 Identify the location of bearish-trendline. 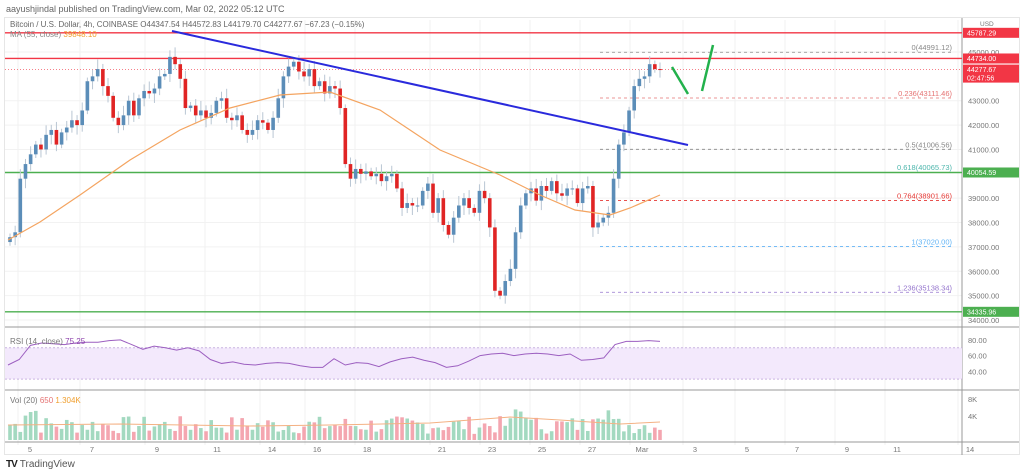
(430, 88).